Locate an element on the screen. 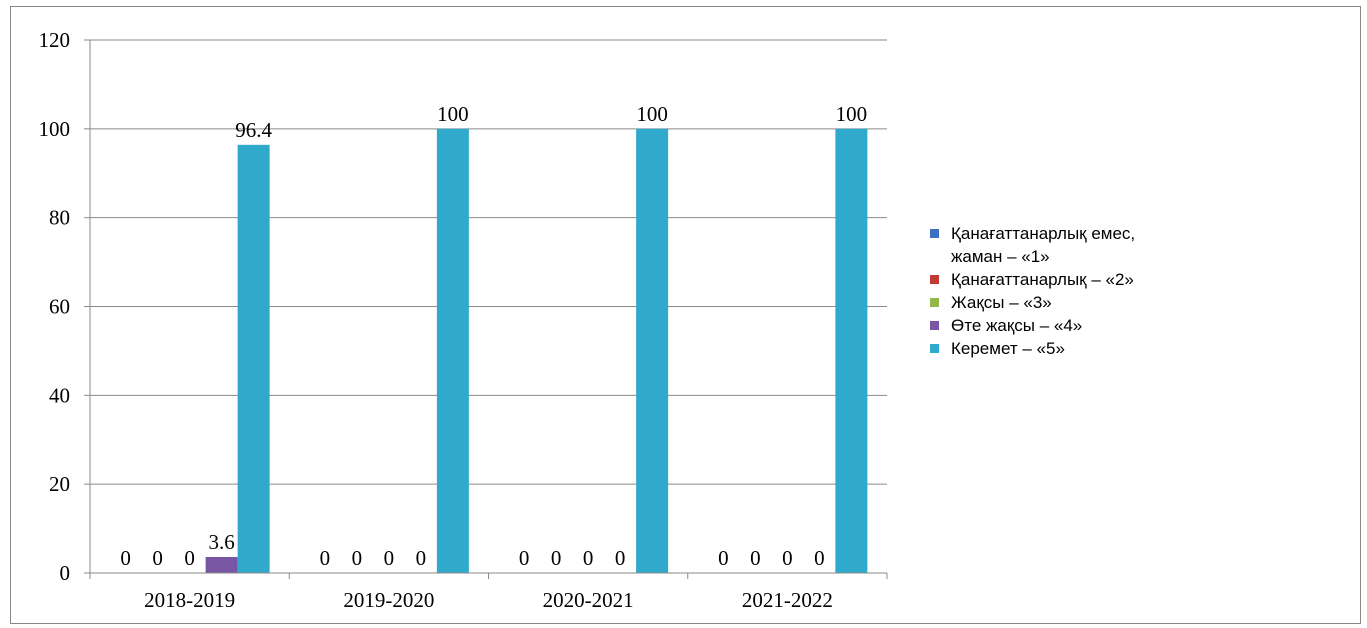  legend-item: Қанағаттанарлық емес, жаман – «1» is located at coordinates (1040, 245).